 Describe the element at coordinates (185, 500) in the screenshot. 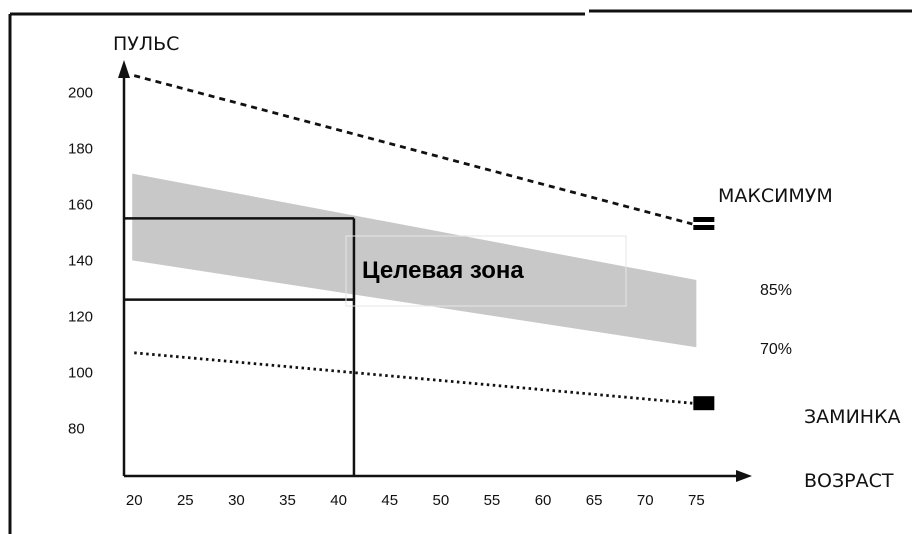

I see `x-tick-label: 25` at that location.